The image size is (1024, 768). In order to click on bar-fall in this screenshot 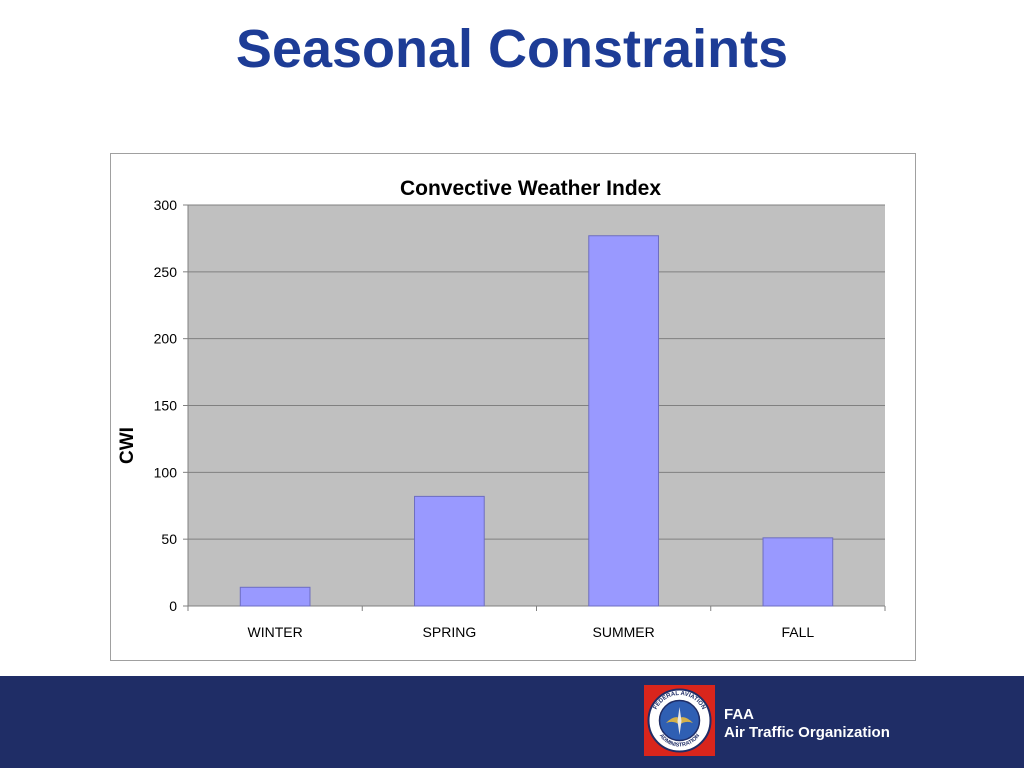, I will do `click(798, 572)`.